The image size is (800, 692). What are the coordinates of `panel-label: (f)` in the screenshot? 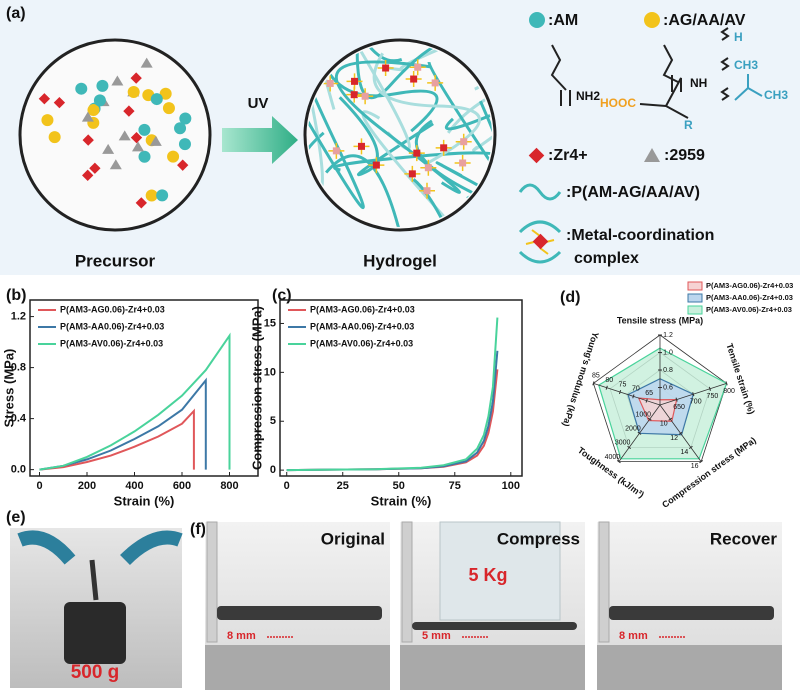 It's located at (198, 529).